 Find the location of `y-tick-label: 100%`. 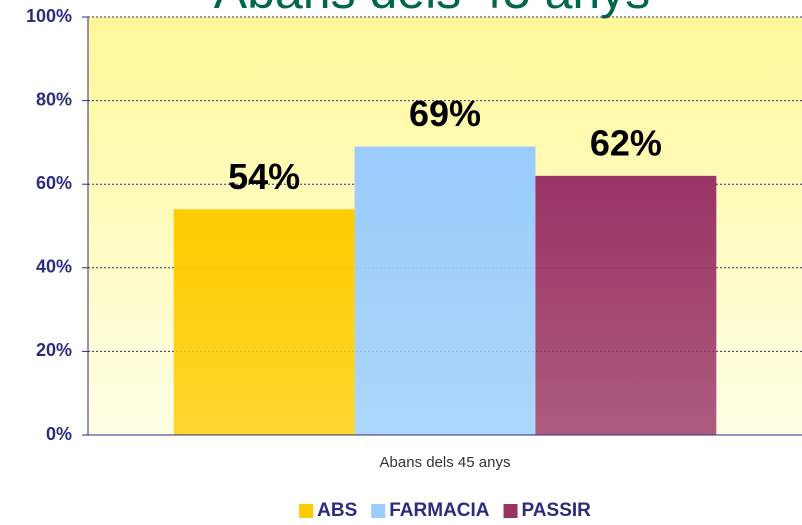

y-tick-label: 100% is located at coordinates (49, 16).